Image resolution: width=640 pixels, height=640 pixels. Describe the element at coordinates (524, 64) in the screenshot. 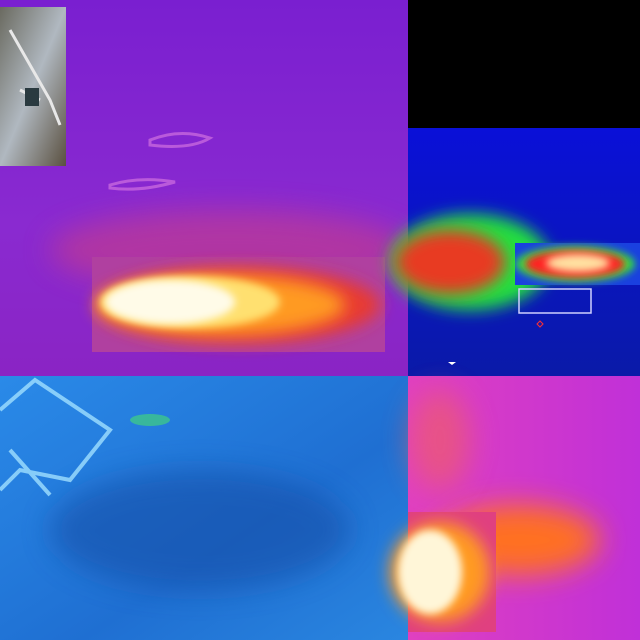

I see `black-band` at that location.